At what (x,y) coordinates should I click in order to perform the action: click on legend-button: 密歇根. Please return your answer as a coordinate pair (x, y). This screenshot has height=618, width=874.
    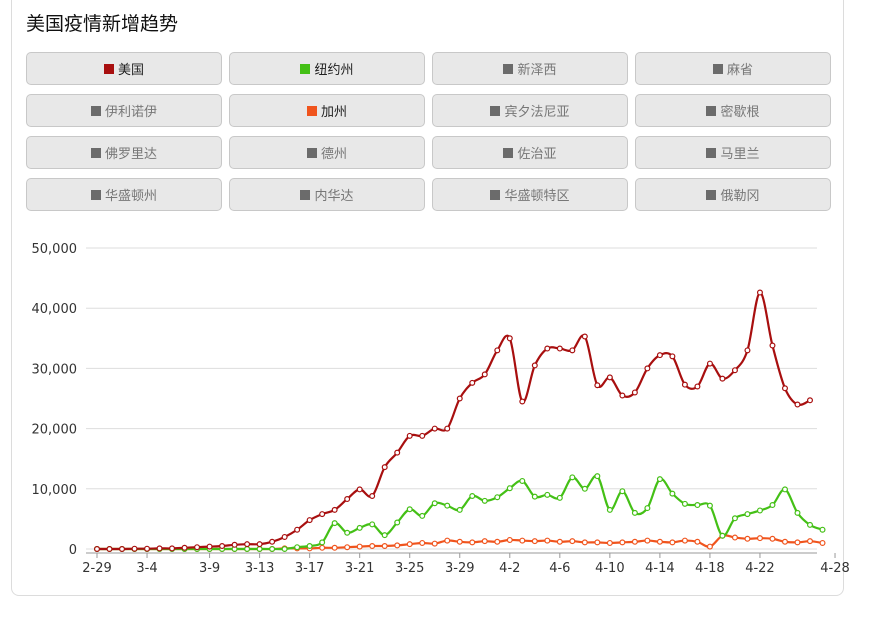
    Looking at the image, I should click on (733, 110).